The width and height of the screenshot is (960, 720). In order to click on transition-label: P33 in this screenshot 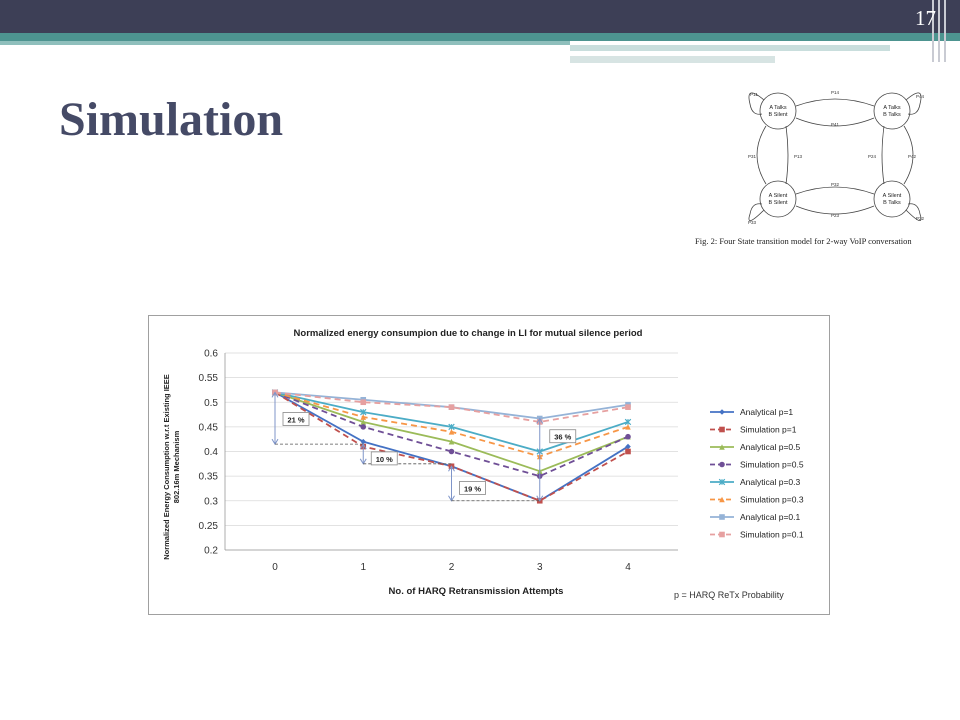, I will do `click(752, 222)`.